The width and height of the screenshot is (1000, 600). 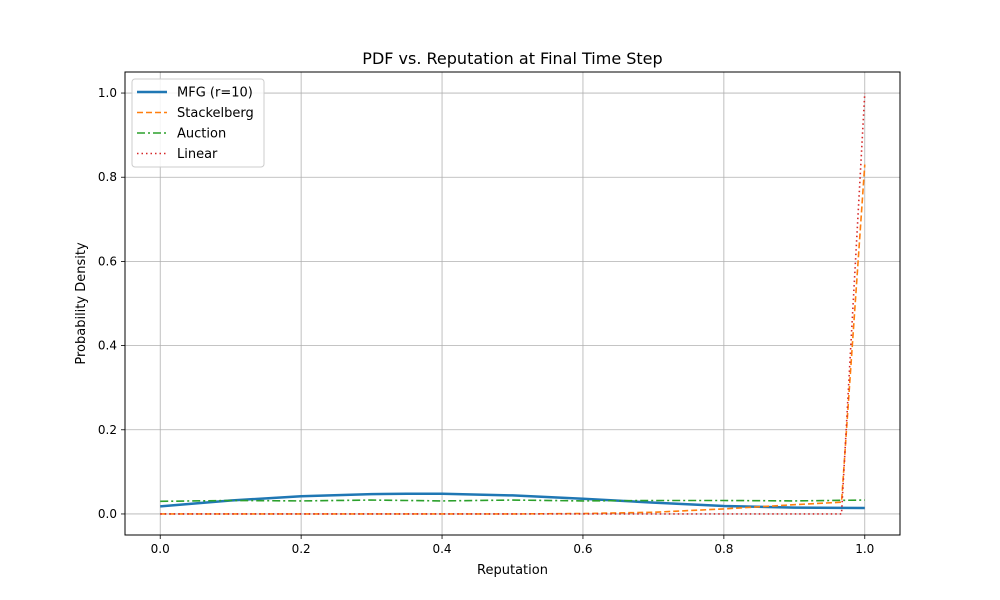 I want to click on legend-label-auction: Auction, so click(x=201, y=134).